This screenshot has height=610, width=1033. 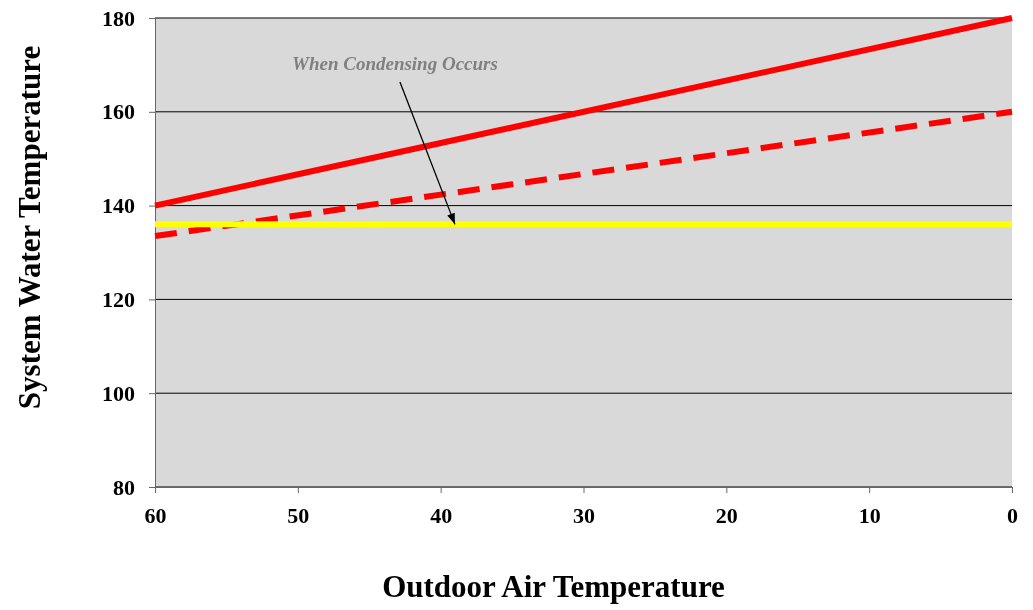 I want to click on x-tick-label: 40, so click(x=441, y=515).